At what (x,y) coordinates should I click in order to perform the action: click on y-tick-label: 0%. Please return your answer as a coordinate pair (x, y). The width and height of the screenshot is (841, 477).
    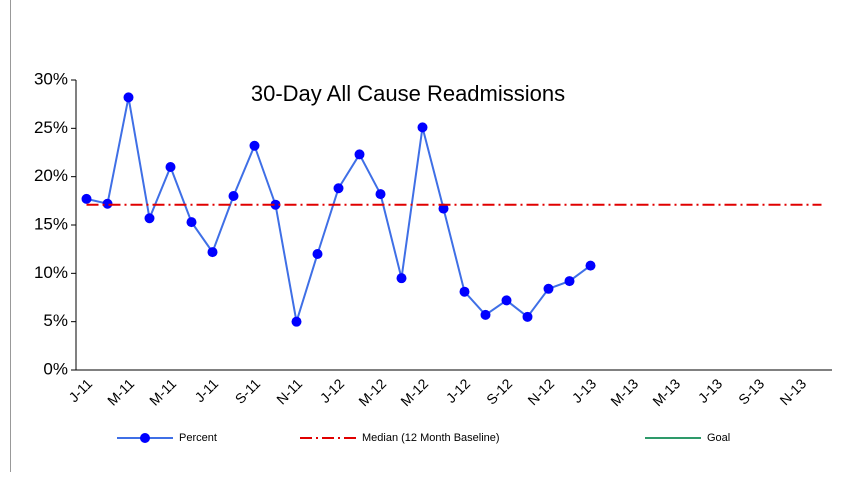
    Looking at the image, I should click on (55, 368).